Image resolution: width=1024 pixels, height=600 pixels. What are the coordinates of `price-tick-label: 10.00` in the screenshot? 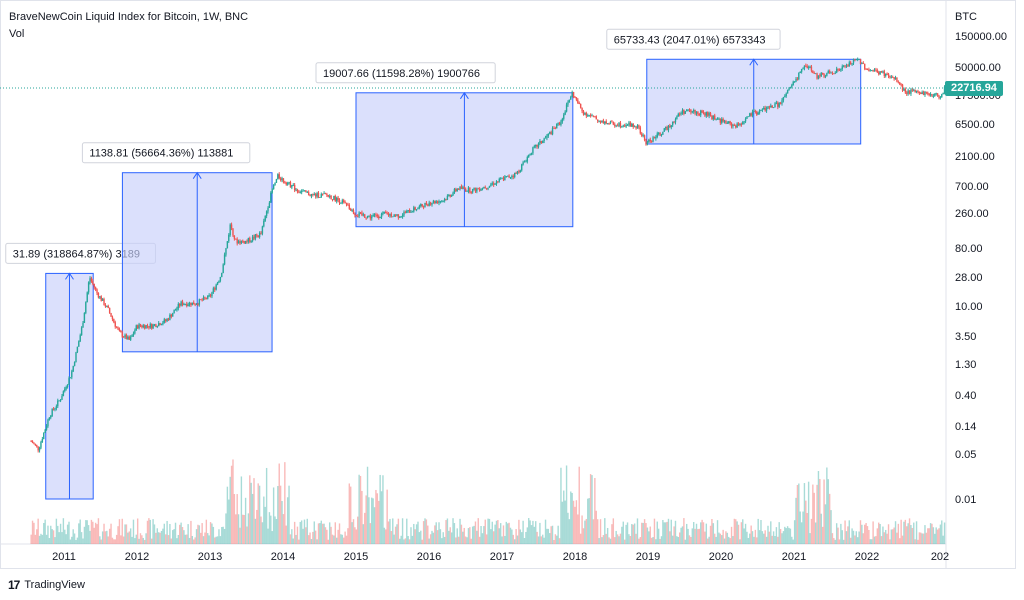 It's located at (969, 307).